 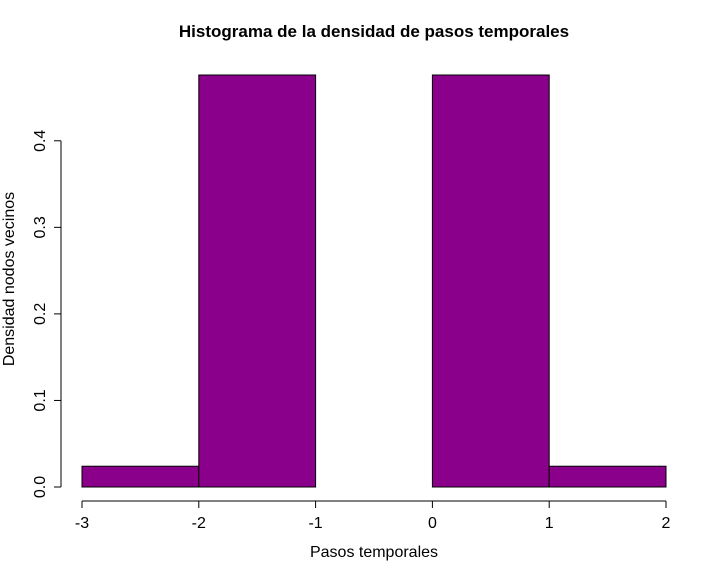 I want to click on y-axis-label: Densidad nodos vecinos, so click(x=9, y=279).